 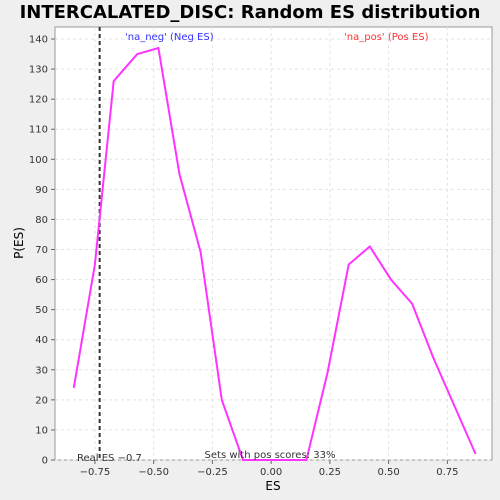 I want to click on y-tick-label: 60, so click(x=41, y=280).